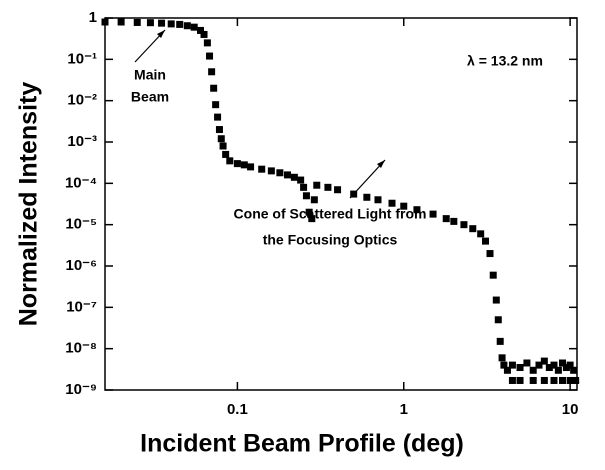  I want to click on annotation: the Focusing Optics, so click(330, 240).